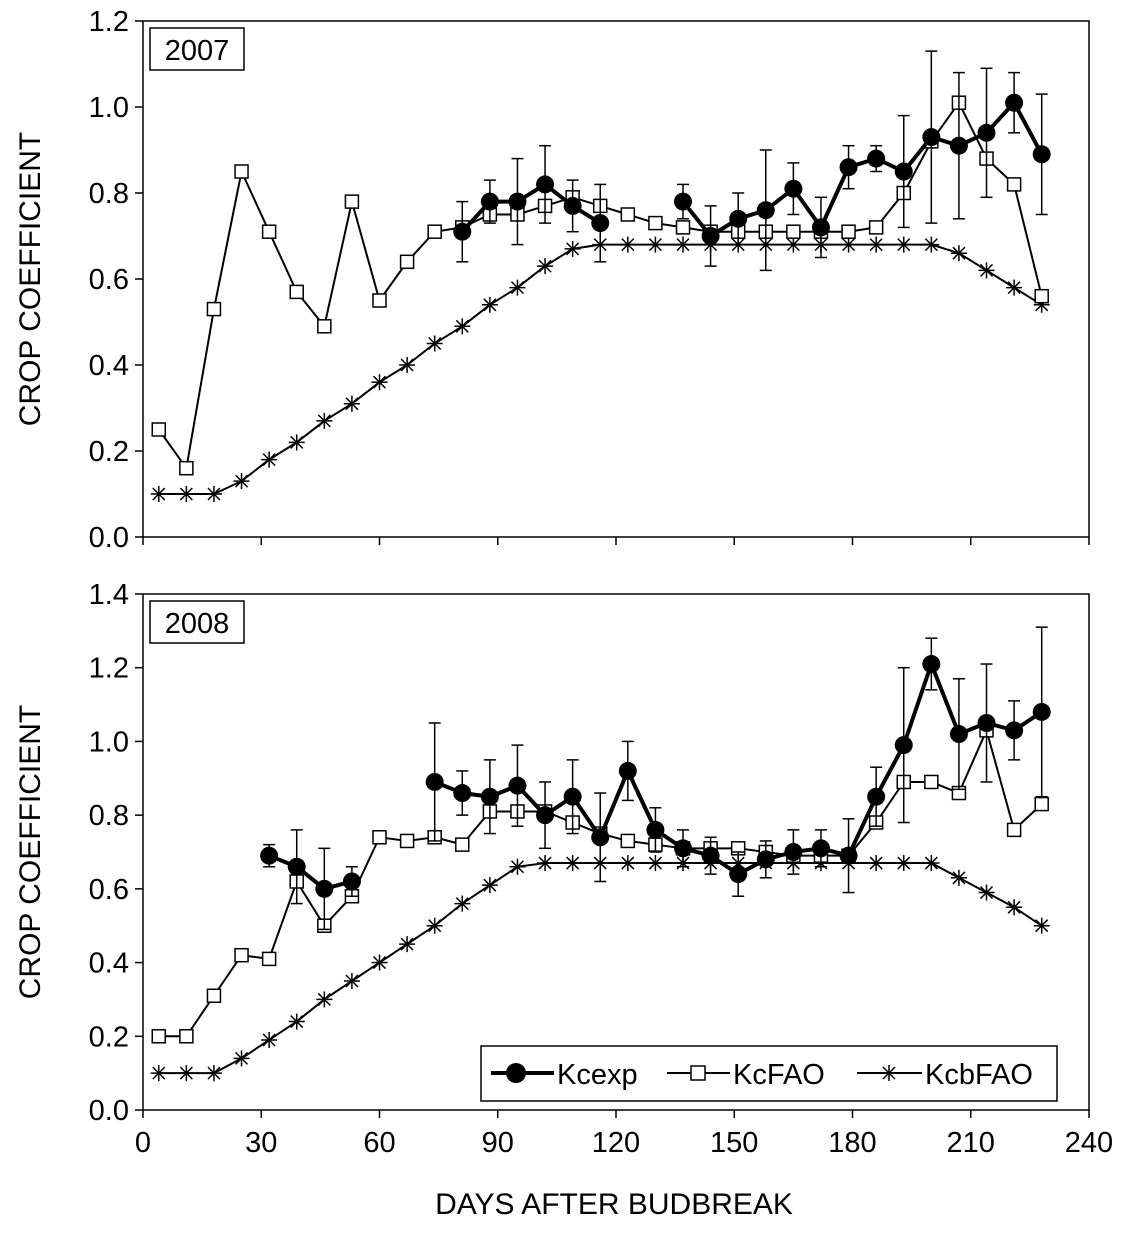 Image resolution: width=1122 pixels, height=1236 pixels. Describe the element at coordinates (564, 1075) in the screenshot. I see `legend-item-kcexp: Kcexp` at that location.